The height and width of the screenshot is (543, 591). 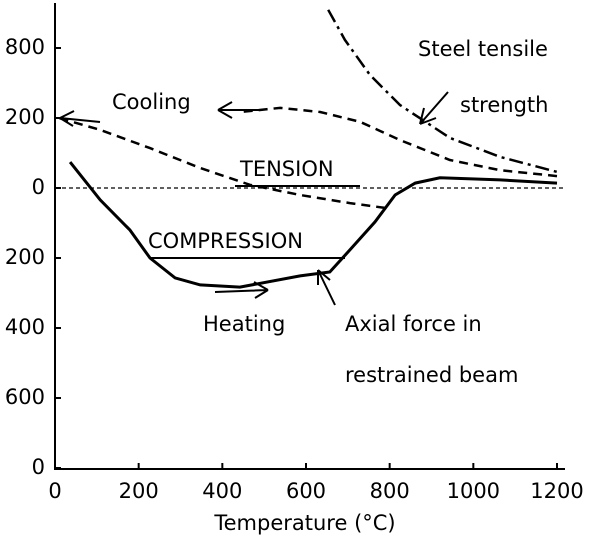 What do you see at coordinates (25, 397) in the screenshot?
I see `y-tick-label: 600` at bounding box center [25, 397].